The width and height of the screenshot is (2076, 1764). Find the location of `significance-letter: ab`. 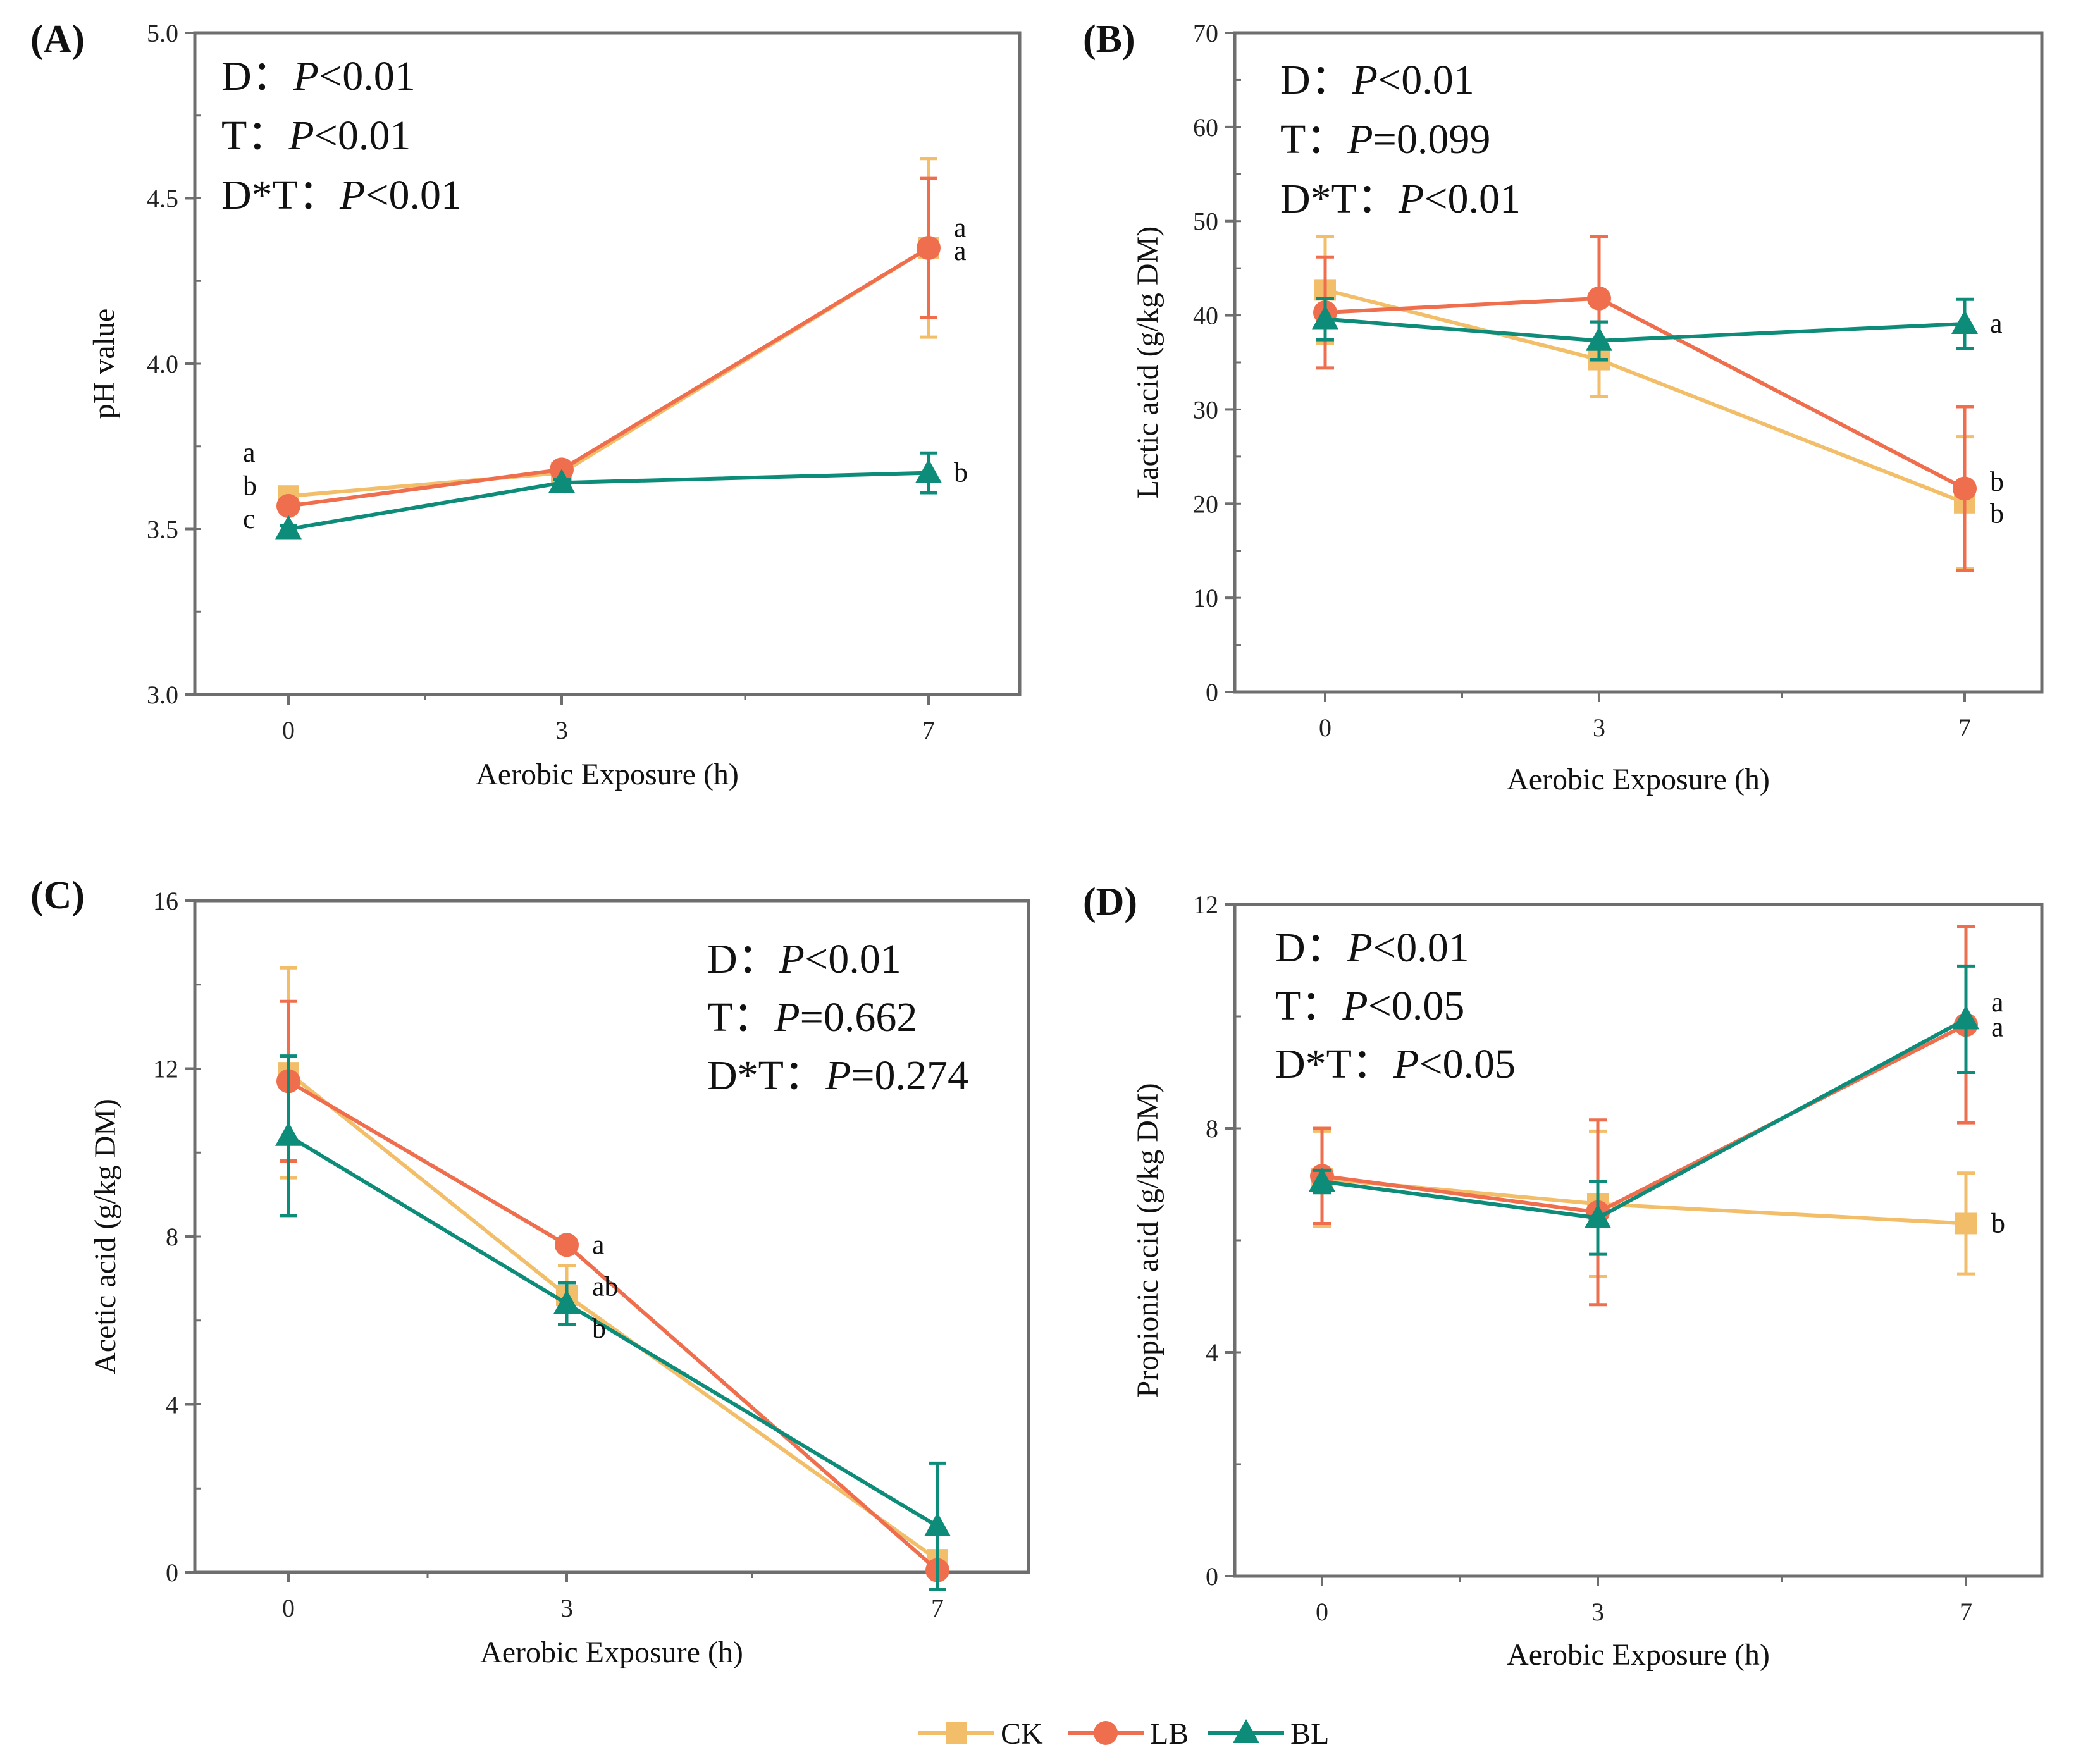

significance-letter: ab is located at coordinates (605, 1286).